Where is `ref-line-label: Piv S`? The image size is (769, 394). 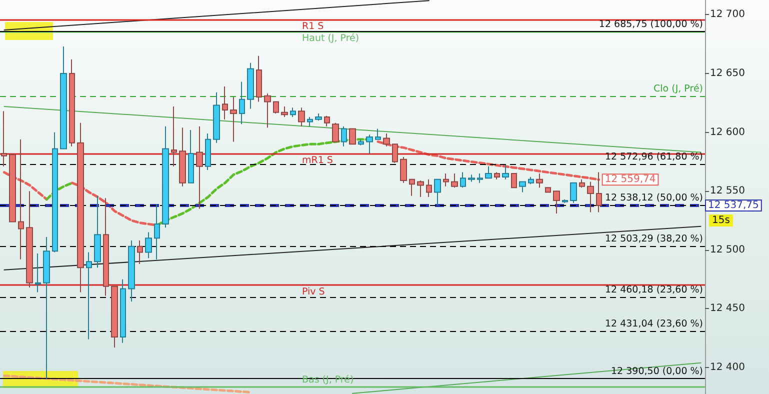 ref-line-label: Piv S is located at coordinates (313, 292).